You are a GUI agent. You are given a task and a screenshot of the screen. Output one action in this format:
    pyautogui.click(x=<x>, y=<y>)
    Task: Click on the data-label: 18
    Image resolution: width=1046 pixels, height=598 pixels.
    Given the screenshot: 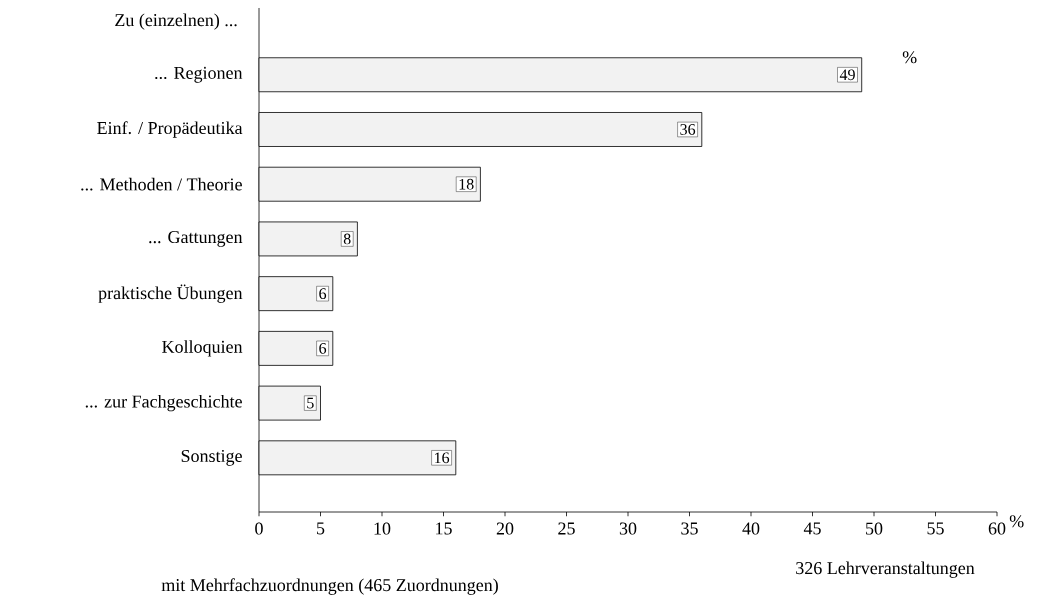 What is the action you would take?
    pyautogui.click(x=466, y=184)
    